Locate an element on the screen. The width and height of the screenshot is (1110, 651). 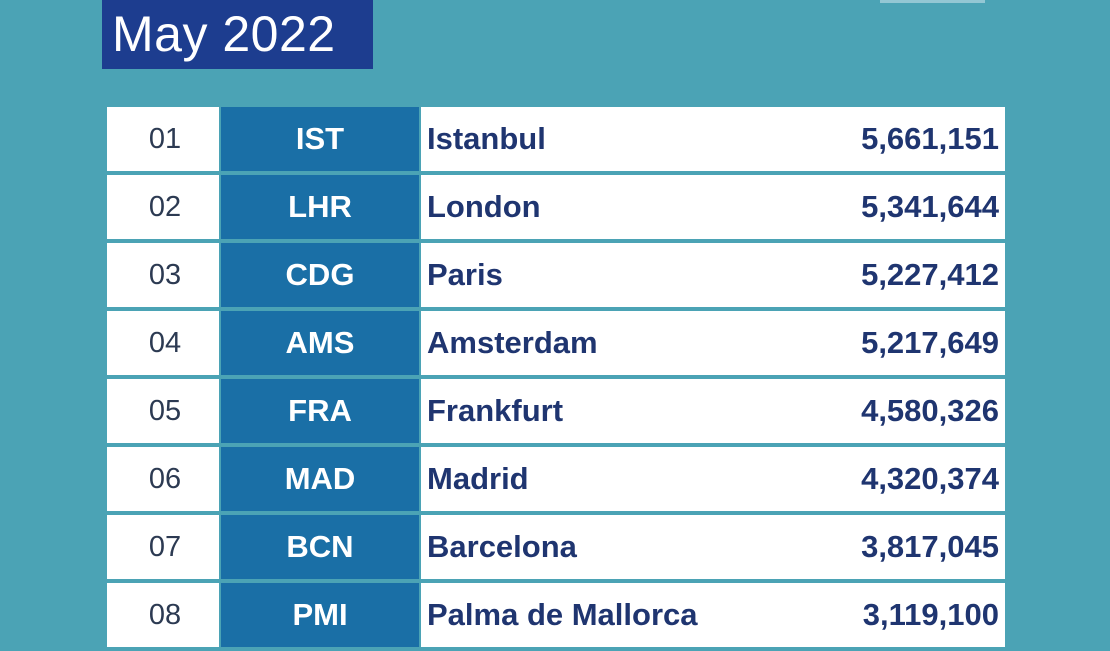
rank-cell: 08 is located at coordinates (163, 615).